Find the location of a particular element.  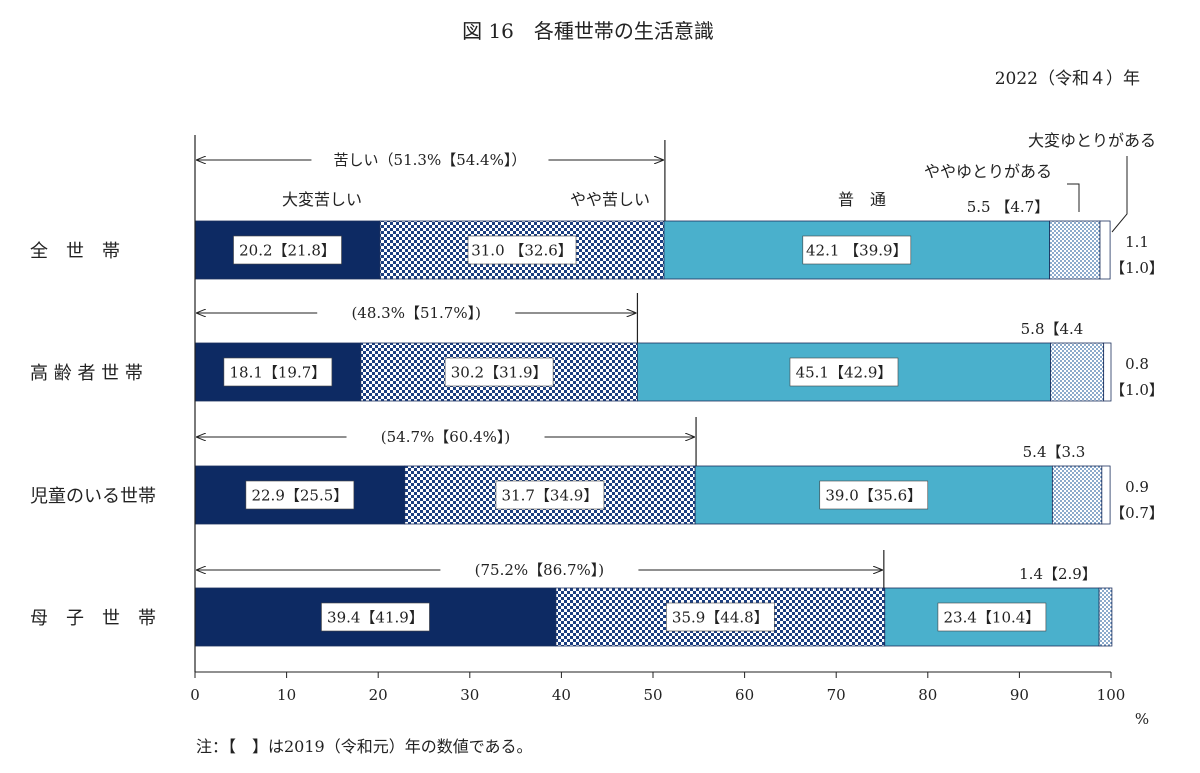

range-label-1: (48.3%【51.7%】) is located at coordinates (416, 313).